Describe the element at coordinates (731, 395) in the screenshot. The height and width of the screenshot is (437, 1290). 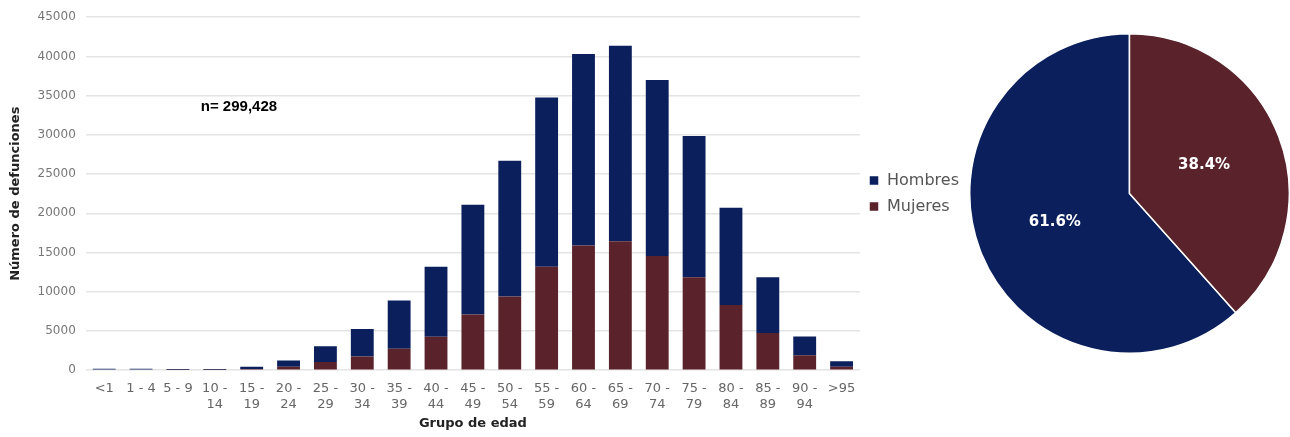
I see `x-tick-label: 80 - 84` at that location.